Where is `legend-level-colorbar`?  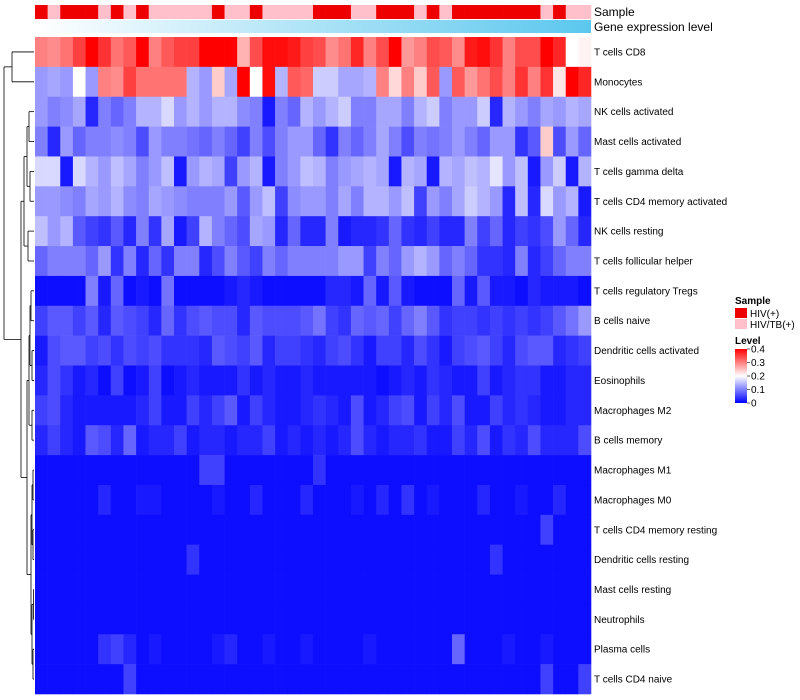
legend-level-colorbar is located at coordinates (741, 376).